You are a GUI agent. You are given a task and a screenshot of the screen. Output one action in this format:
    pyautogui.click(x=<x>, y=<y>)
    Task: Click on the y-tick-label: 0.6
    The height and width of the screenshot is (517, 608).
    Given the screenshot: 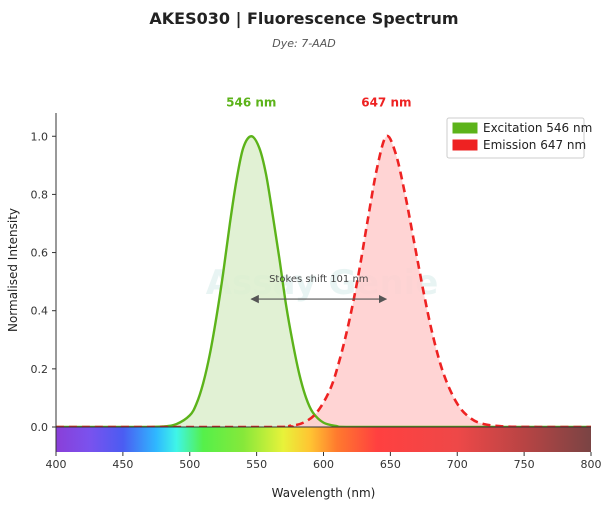 What is the action you would take?
    pyautogui.click(x=40, y=253)
    